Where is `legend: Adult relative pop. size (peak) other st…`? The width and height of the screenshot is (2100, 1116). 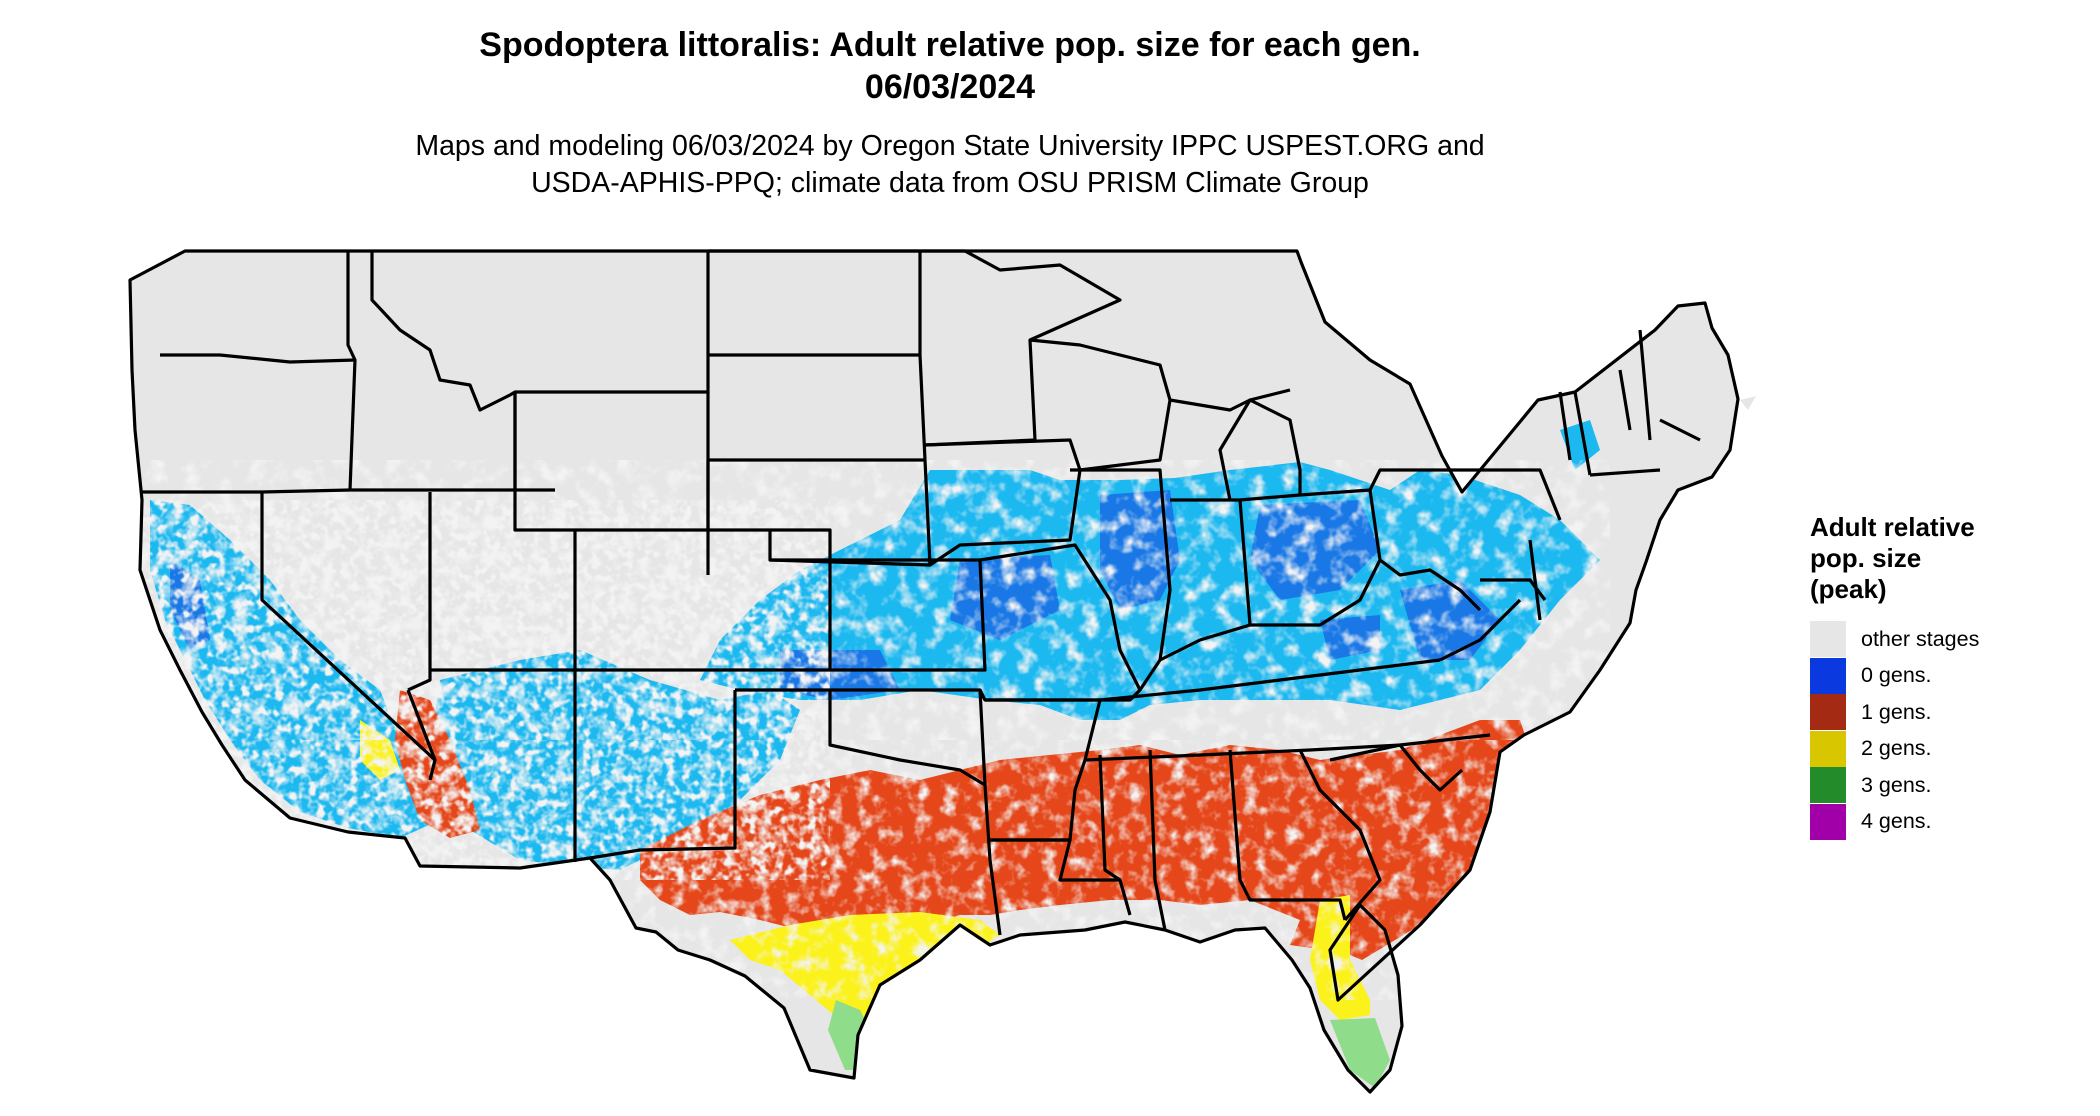
legend: Adult relative pop. size (peak) other st… is located at coordinates (1894, 676).